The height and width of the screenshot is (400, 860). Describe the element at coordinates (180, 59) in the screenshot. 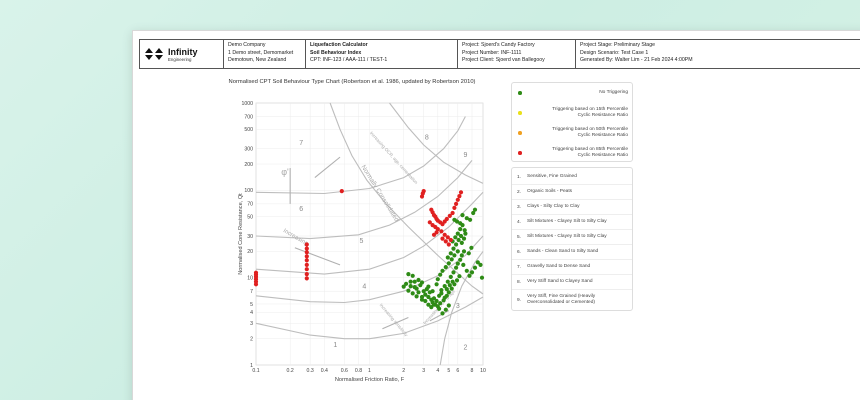

I see `logo-subtitle: Engineering` at that location.